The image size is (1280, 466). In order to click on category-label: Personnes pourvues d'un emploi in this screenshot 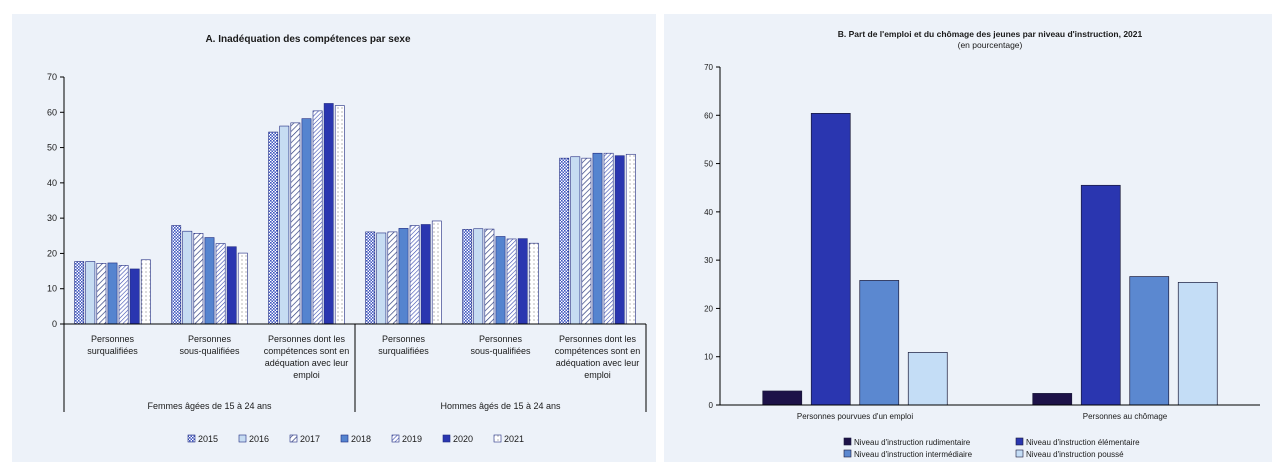, I will do `click(855, 416)`.